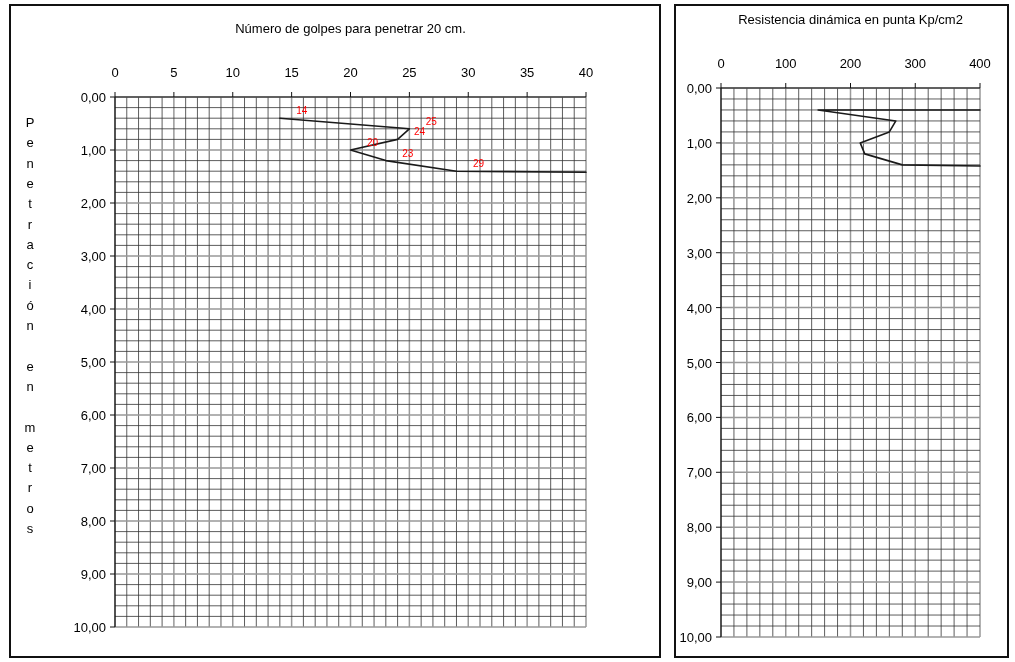 This screenshot has height=662, width=1015. Describe the element at coordinates (420, 132) in the screenshot. I see `annotation: 24` at that location.